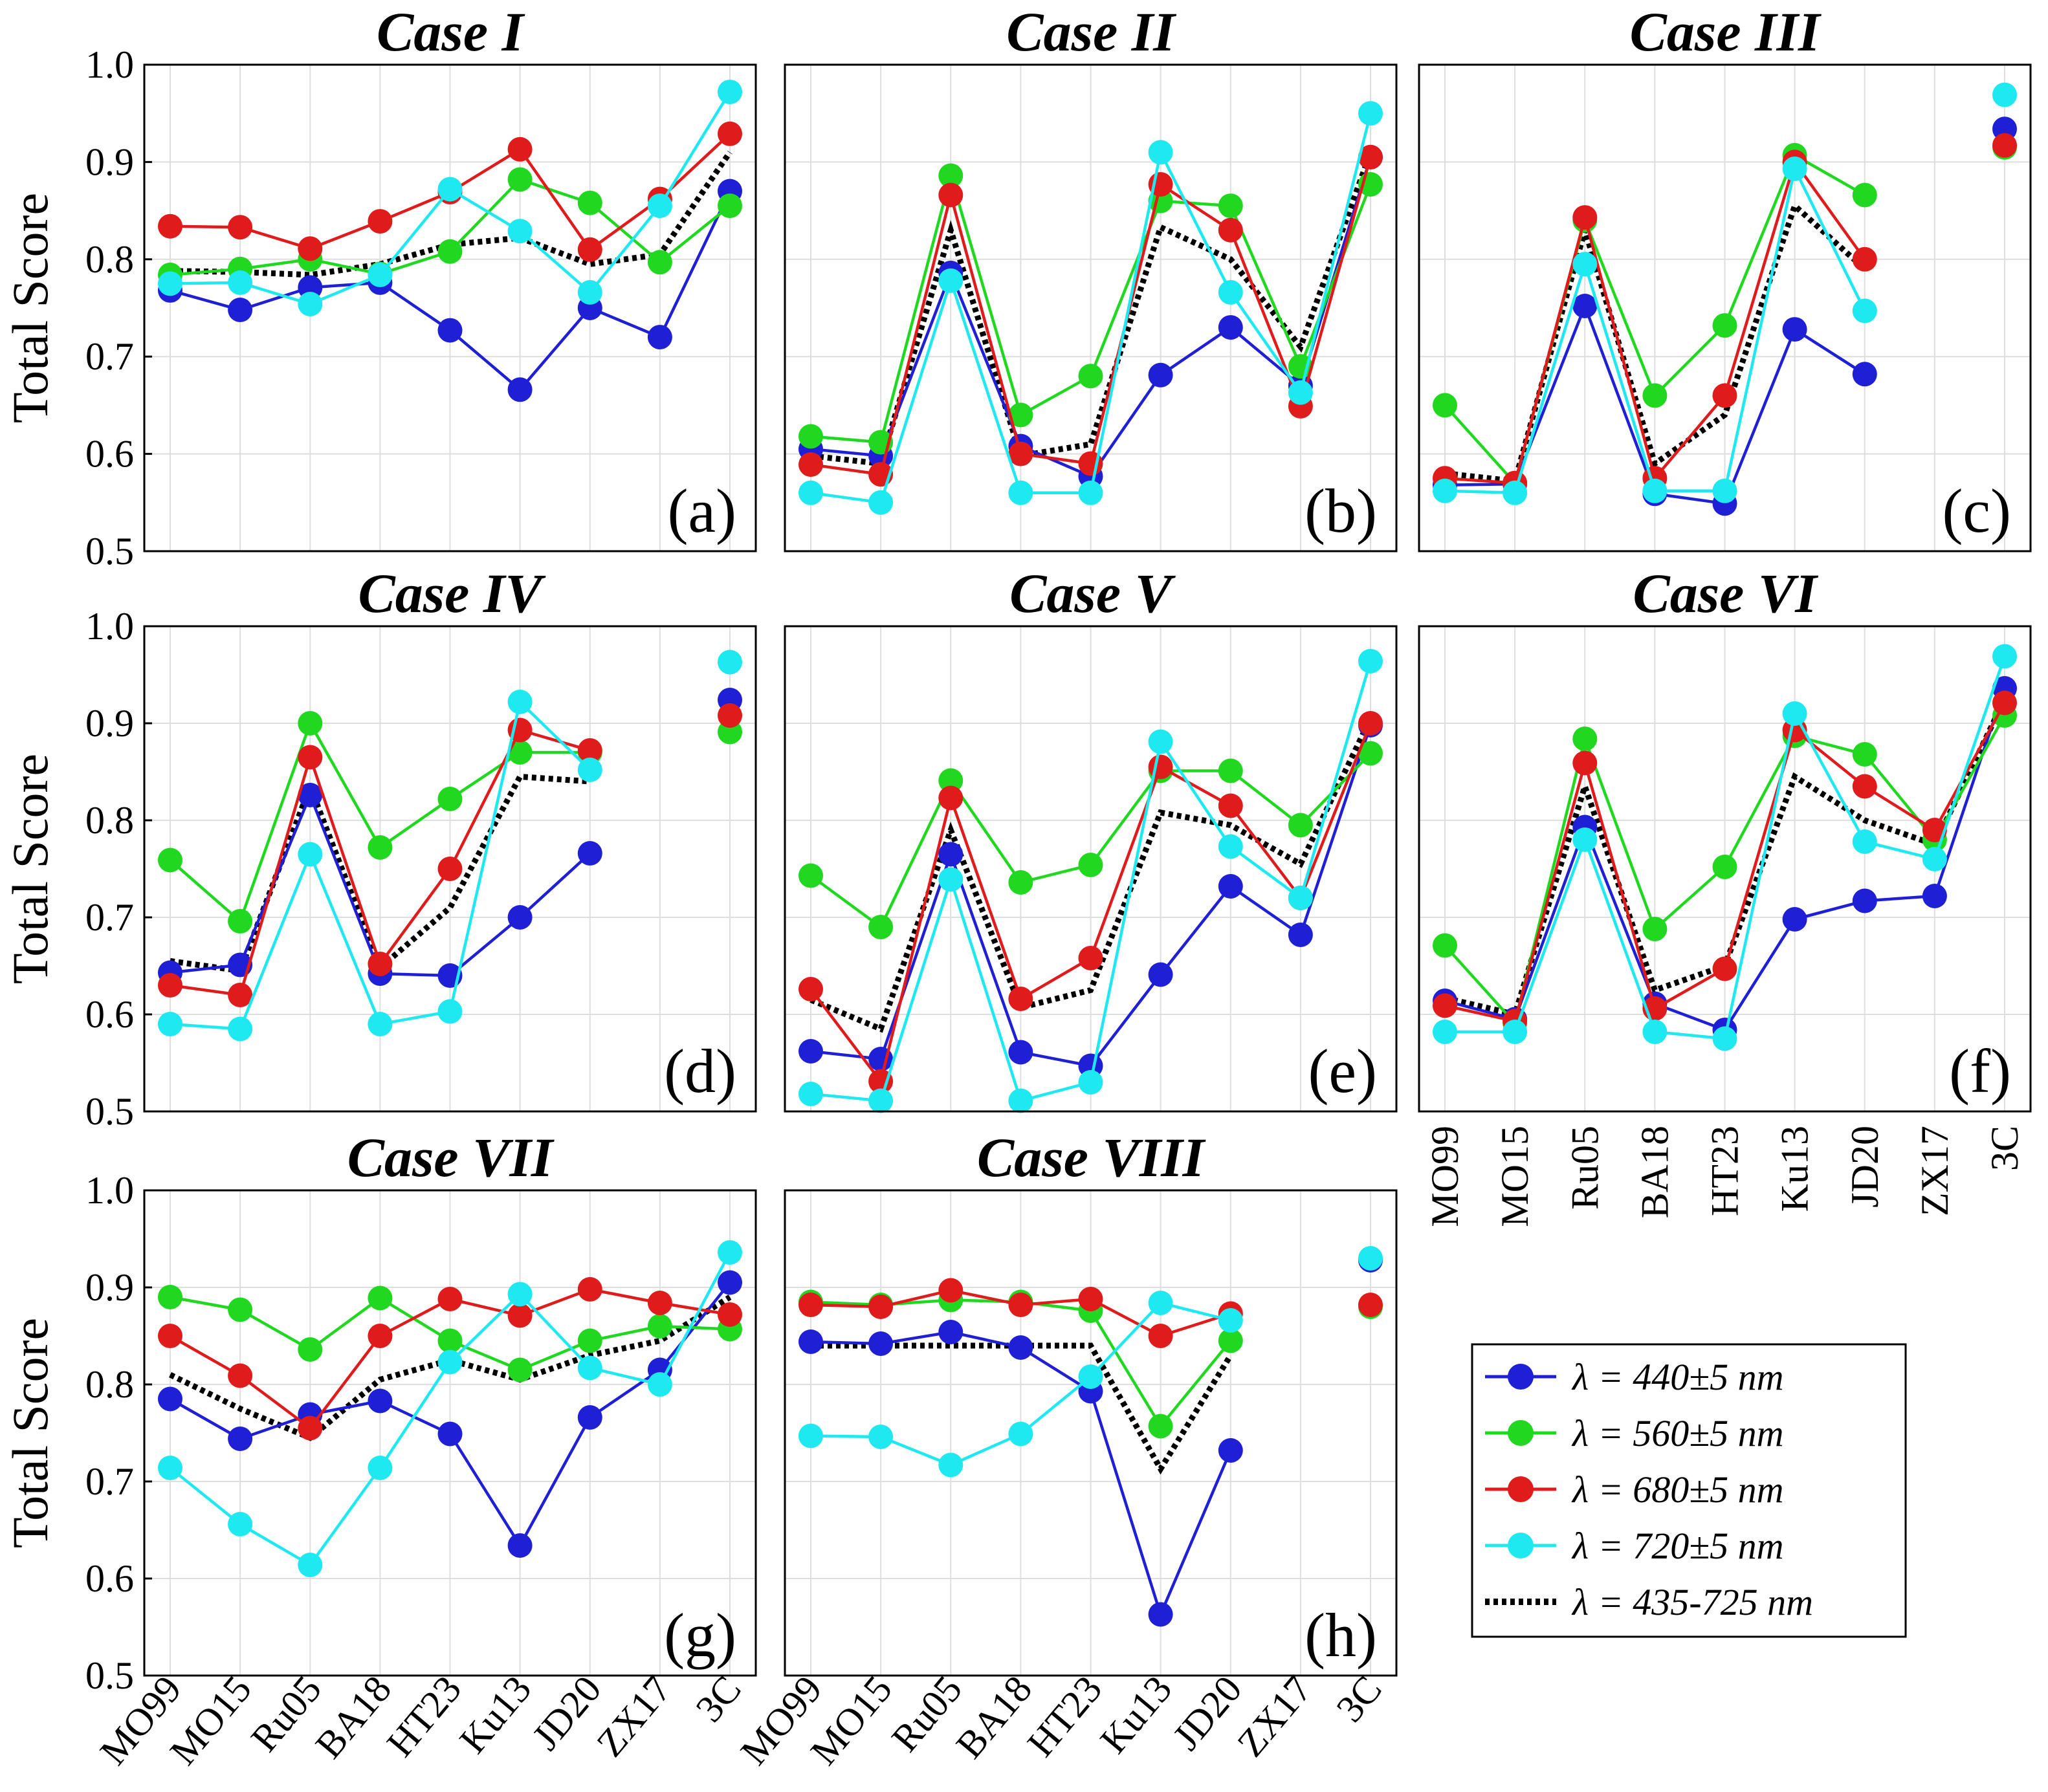 The width and height of the screenshot is (2048, 1792). What do you see at coordinates (1726, 32) in the screenshot?
I see `panel-title-case-iii: Case III` at bounding box center [1726, 32].